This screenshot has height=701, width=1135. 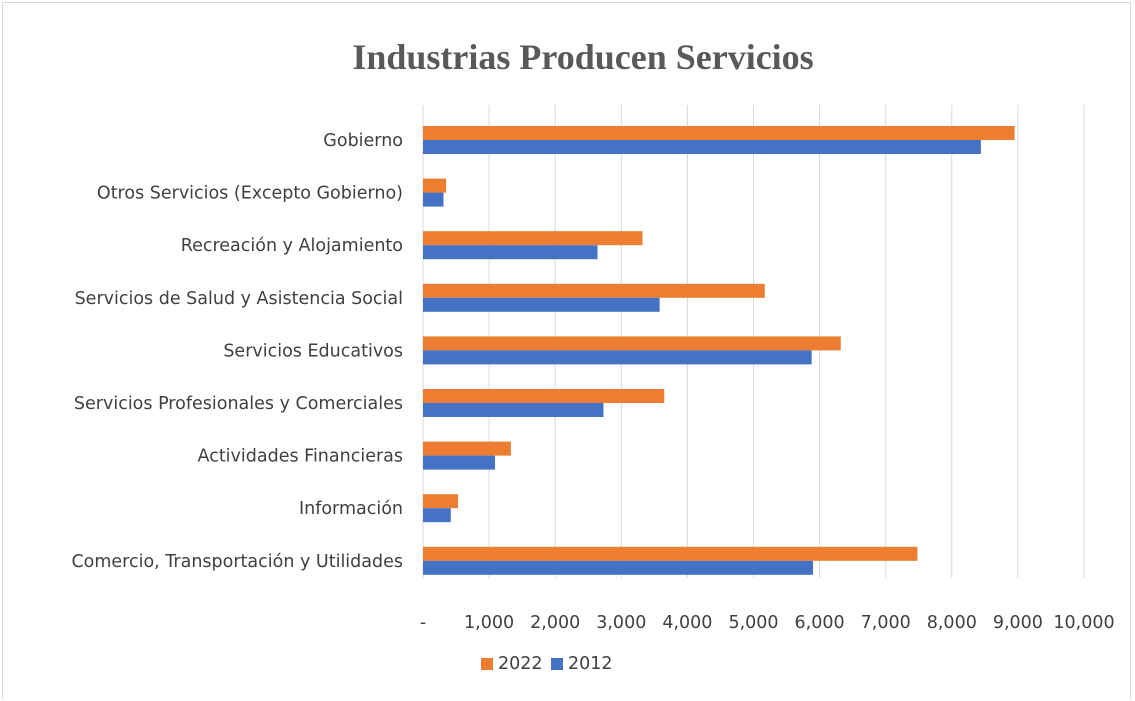 I want to click on legend-swatch-2012, so click(x=557, y=664).